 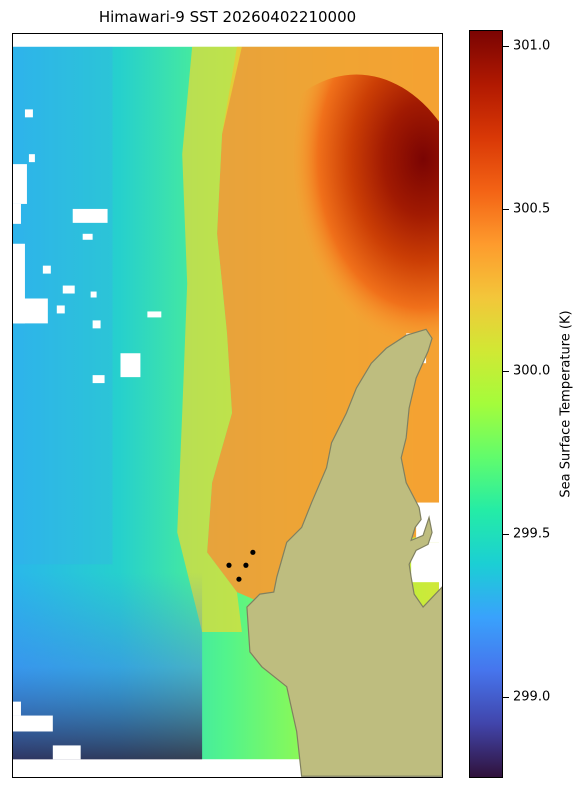 I want to click on station-markers, so click(x=241, y=565).